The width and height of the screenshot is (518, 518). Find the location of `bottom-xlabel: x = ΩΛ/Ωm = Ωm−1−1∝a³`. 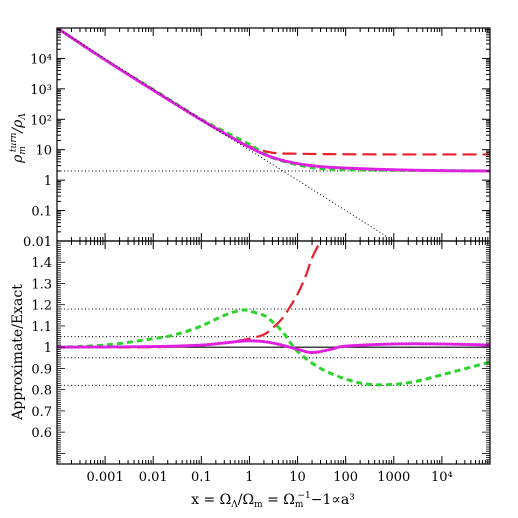

bottom-xlabel: x = ΩΛ/Ωm = Ωm−1−1∝a³ is located at coordinates (273, 500).